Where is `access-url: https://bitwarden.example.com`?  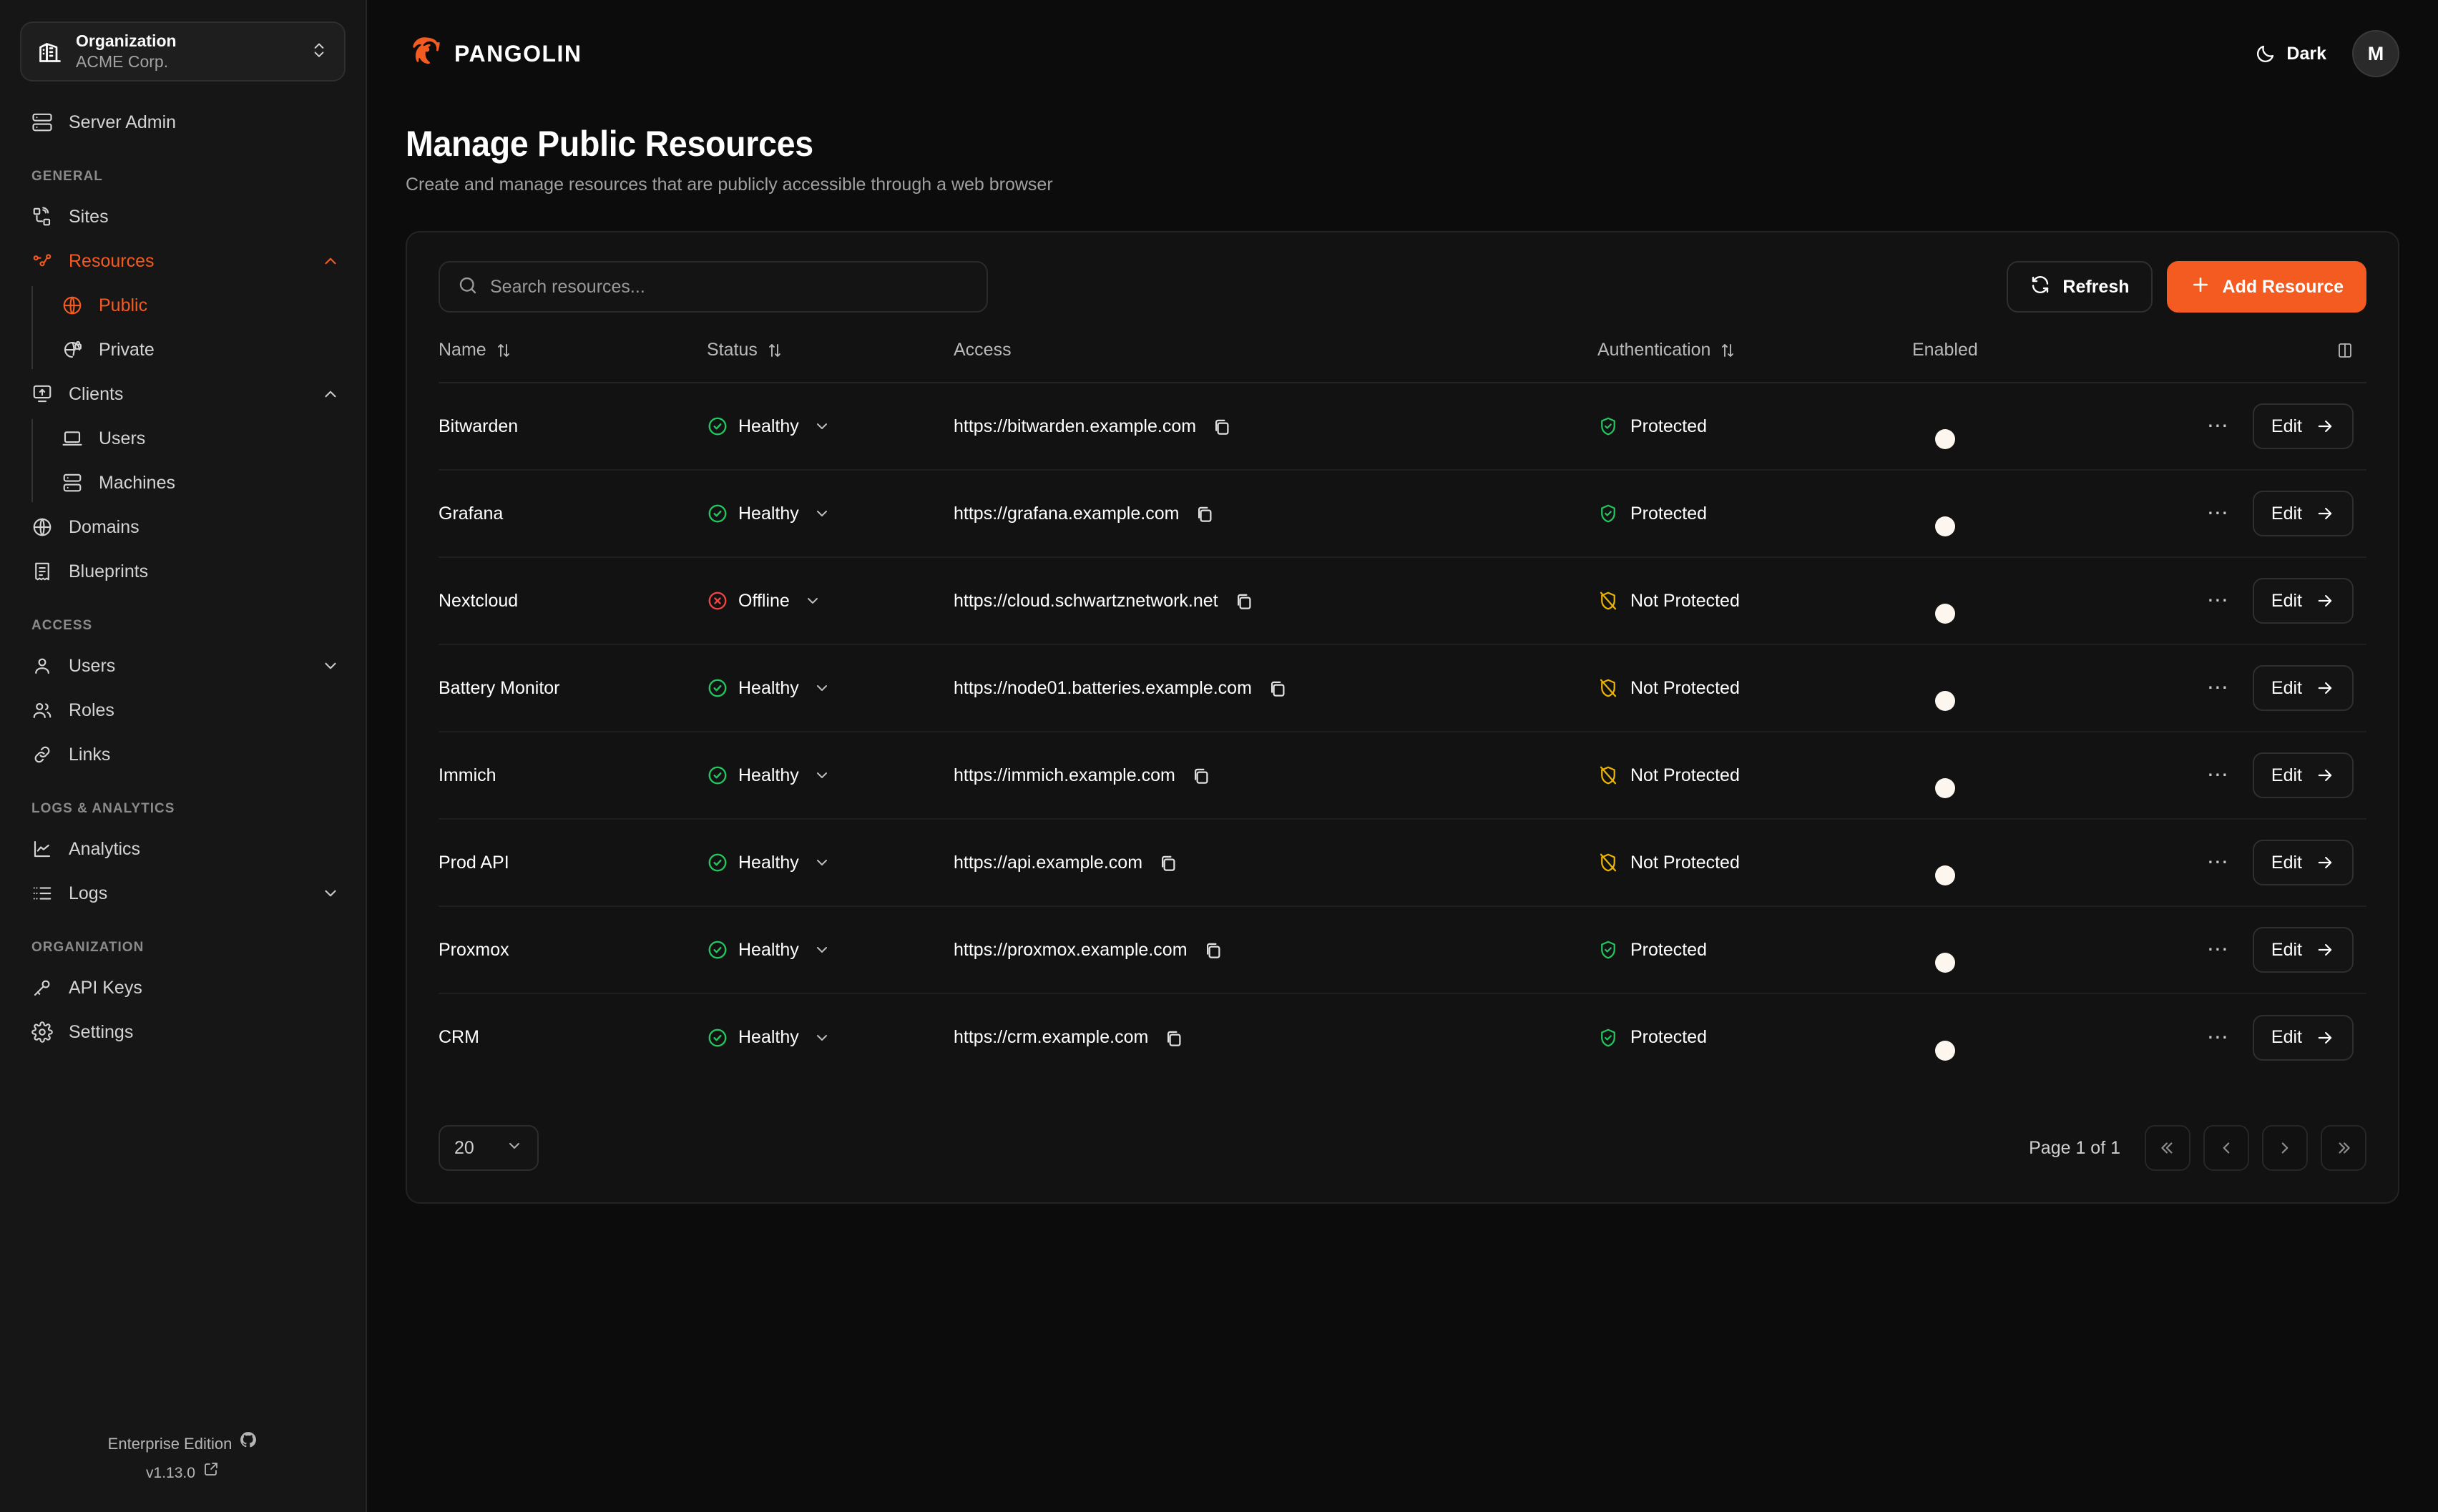
access-url: https://bitwarden.example.com is located at coordinates (1075, 426).